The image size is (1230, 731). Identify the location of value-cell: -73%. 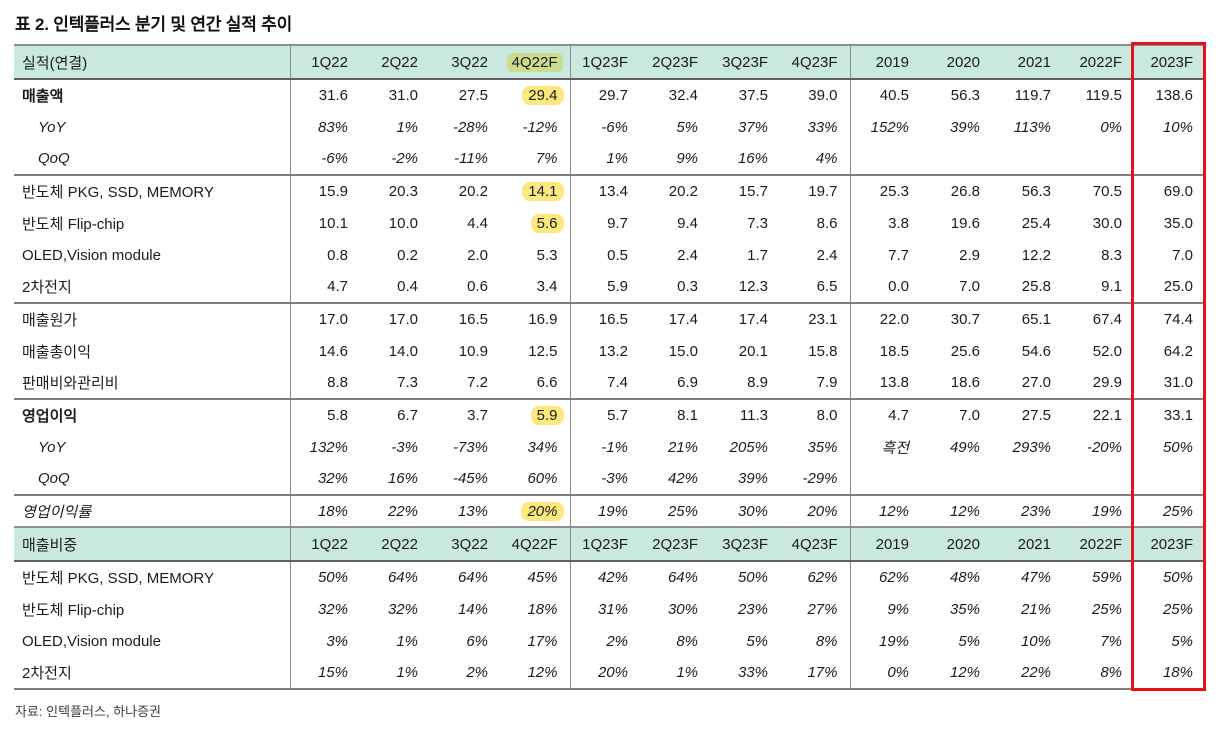
(465, 447).